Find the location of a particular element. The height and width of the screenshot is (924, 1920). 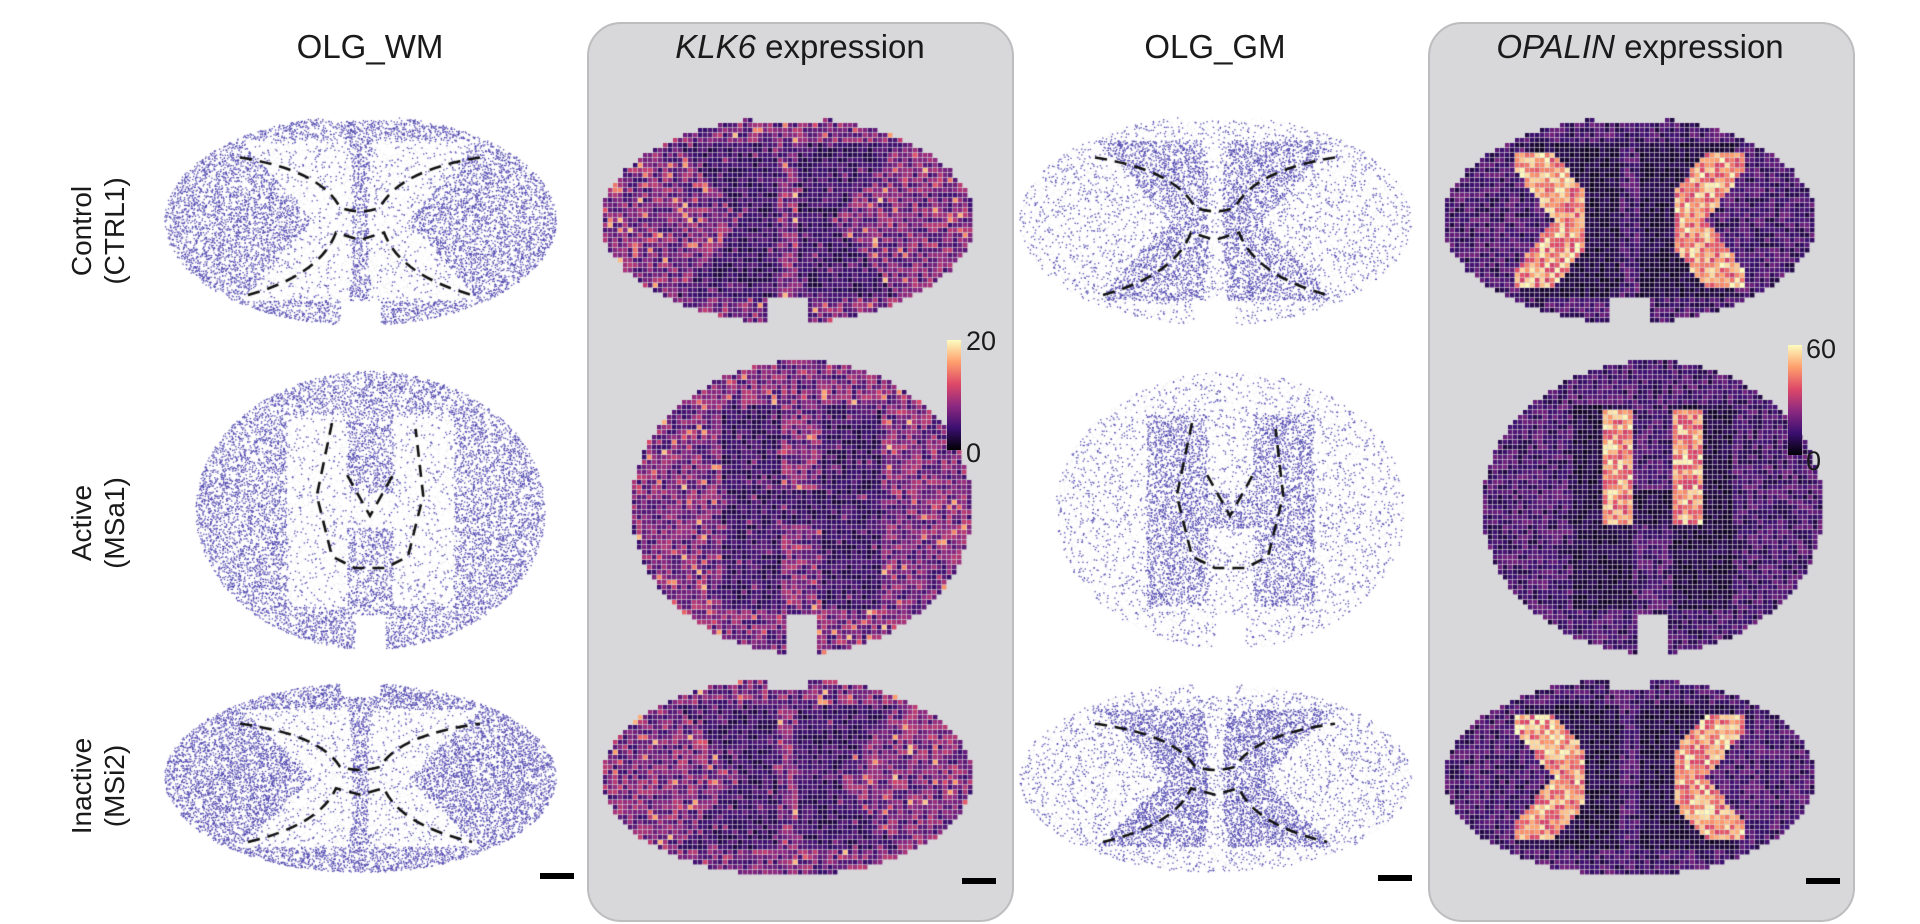

opalin-gene-name: OPALIN is located at coordinates (1555, 46).